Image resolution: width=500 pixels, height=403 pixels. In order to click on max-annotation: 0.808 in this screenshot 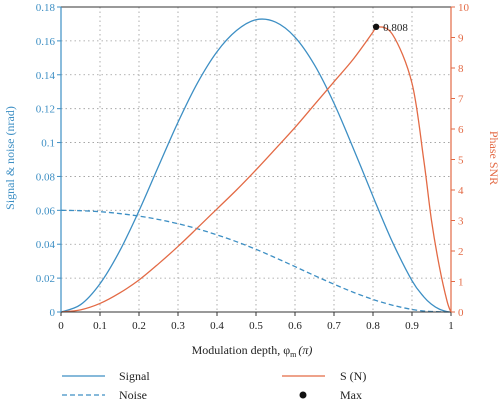, I will do `click(395, 28)`.